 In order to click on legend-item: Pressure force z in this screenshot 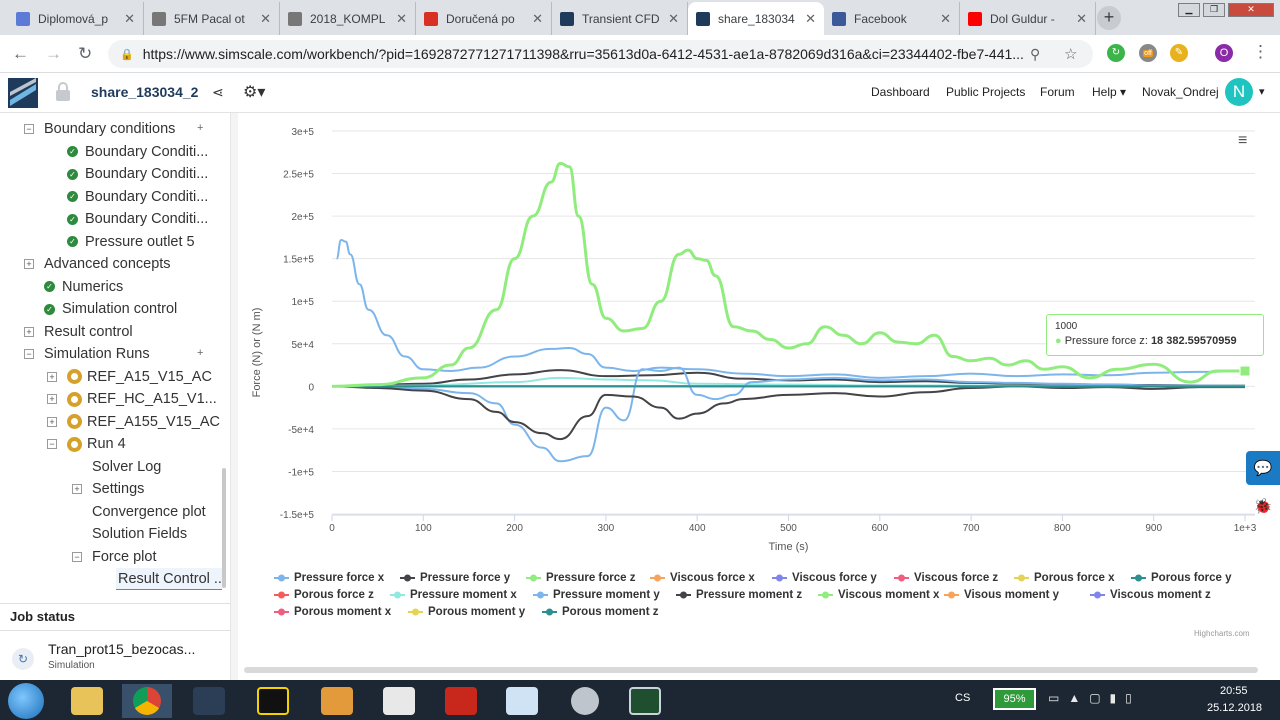, I will do `click(581, 578)`.